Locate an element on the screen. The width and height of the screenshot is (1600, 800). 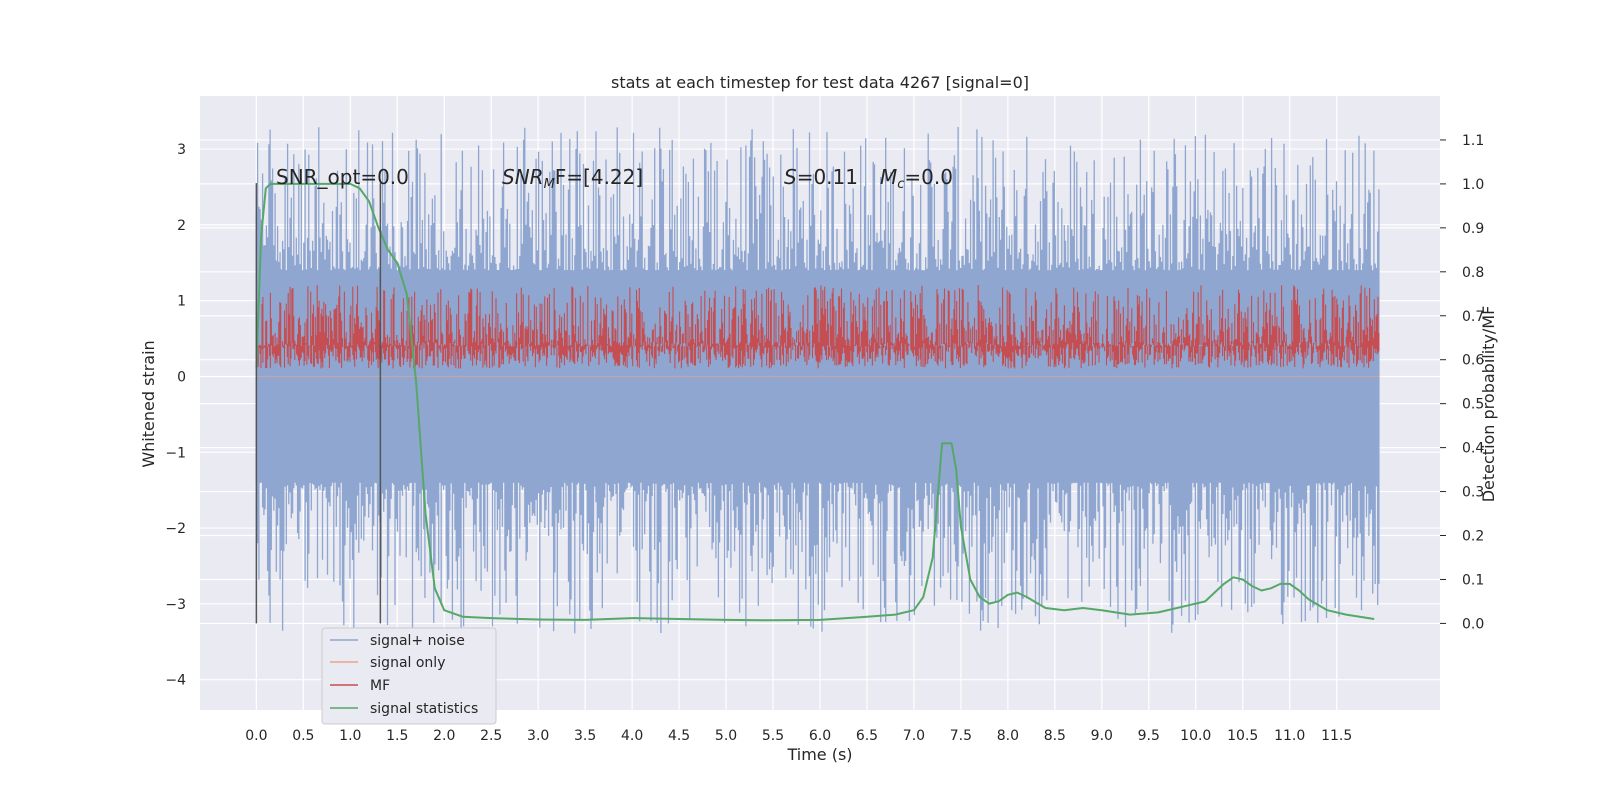
y2-tick-label: 0.6 is located at coordinates (1473, 361).